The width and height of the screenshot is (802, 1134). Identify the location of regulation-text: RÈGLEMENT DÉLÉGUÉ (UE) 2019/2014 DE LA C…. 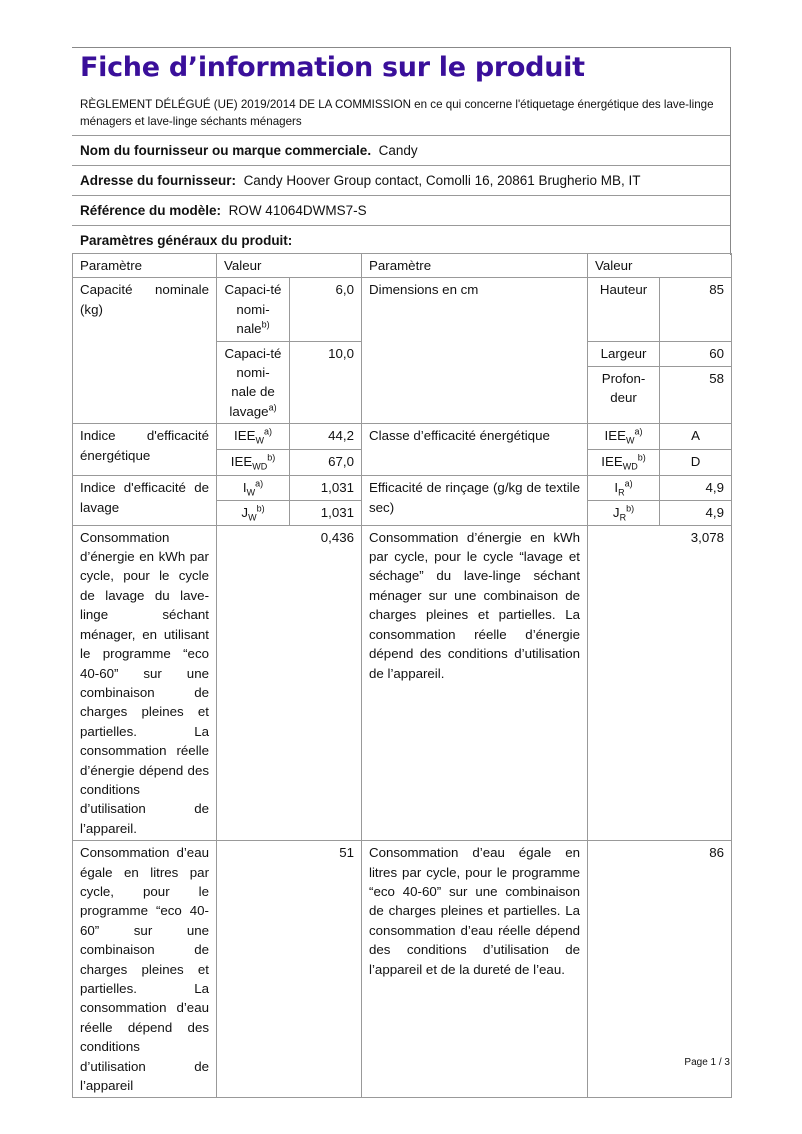
(397, 113).